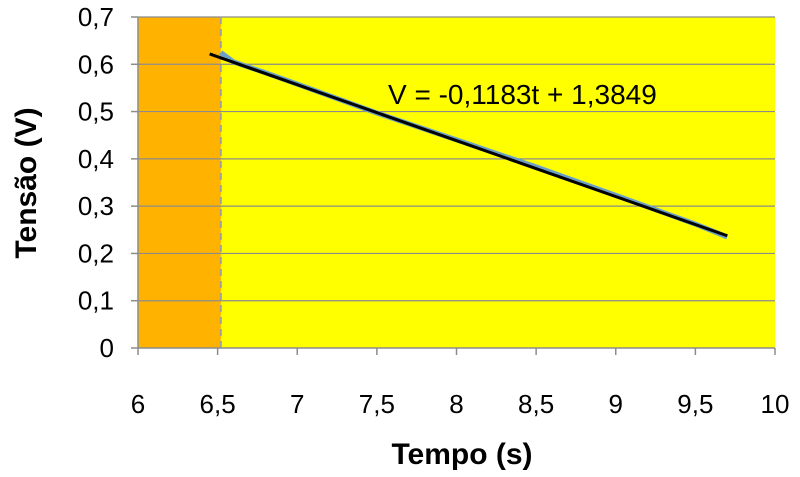 Image resolution: width=800 pixels, height=477 pixels. Describe the element at coordinates (96, 301) in the screenshot. I see `y-tick-label: 0,1` at that location.